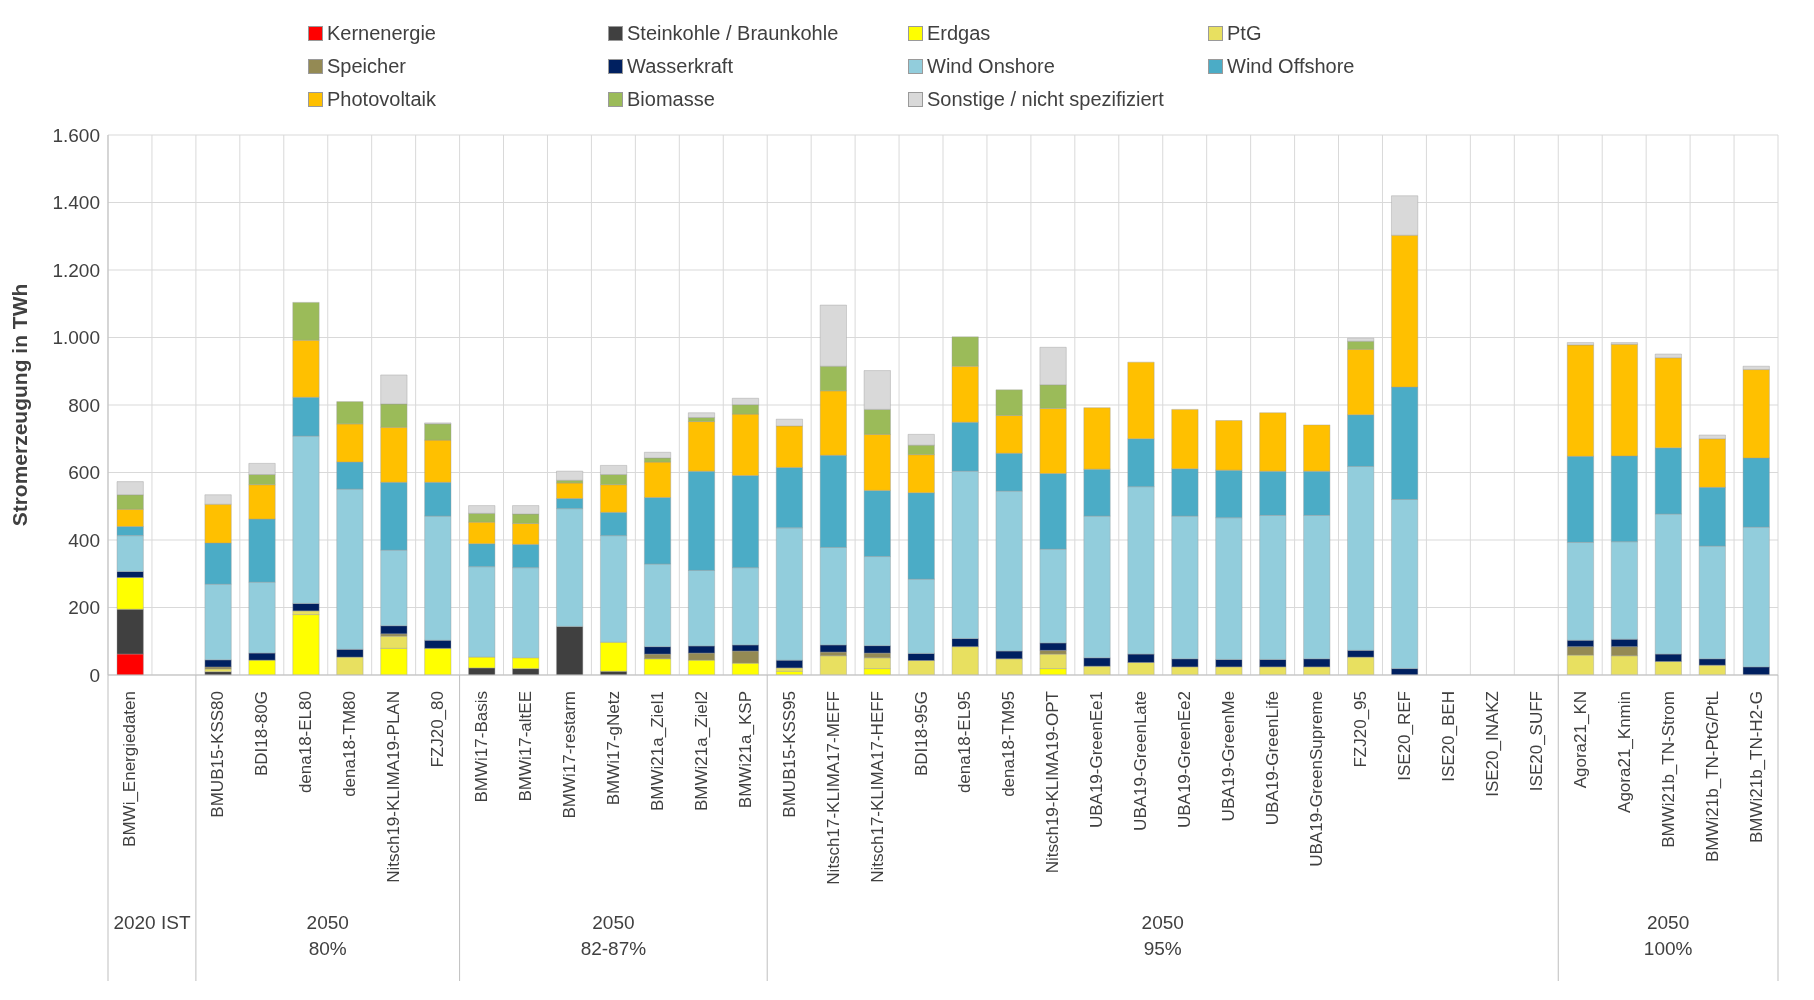 This screenshot has height=1000, width=1814. I want to click on x-tick-label: ISE20_INAKZ, so click(1492, 744).